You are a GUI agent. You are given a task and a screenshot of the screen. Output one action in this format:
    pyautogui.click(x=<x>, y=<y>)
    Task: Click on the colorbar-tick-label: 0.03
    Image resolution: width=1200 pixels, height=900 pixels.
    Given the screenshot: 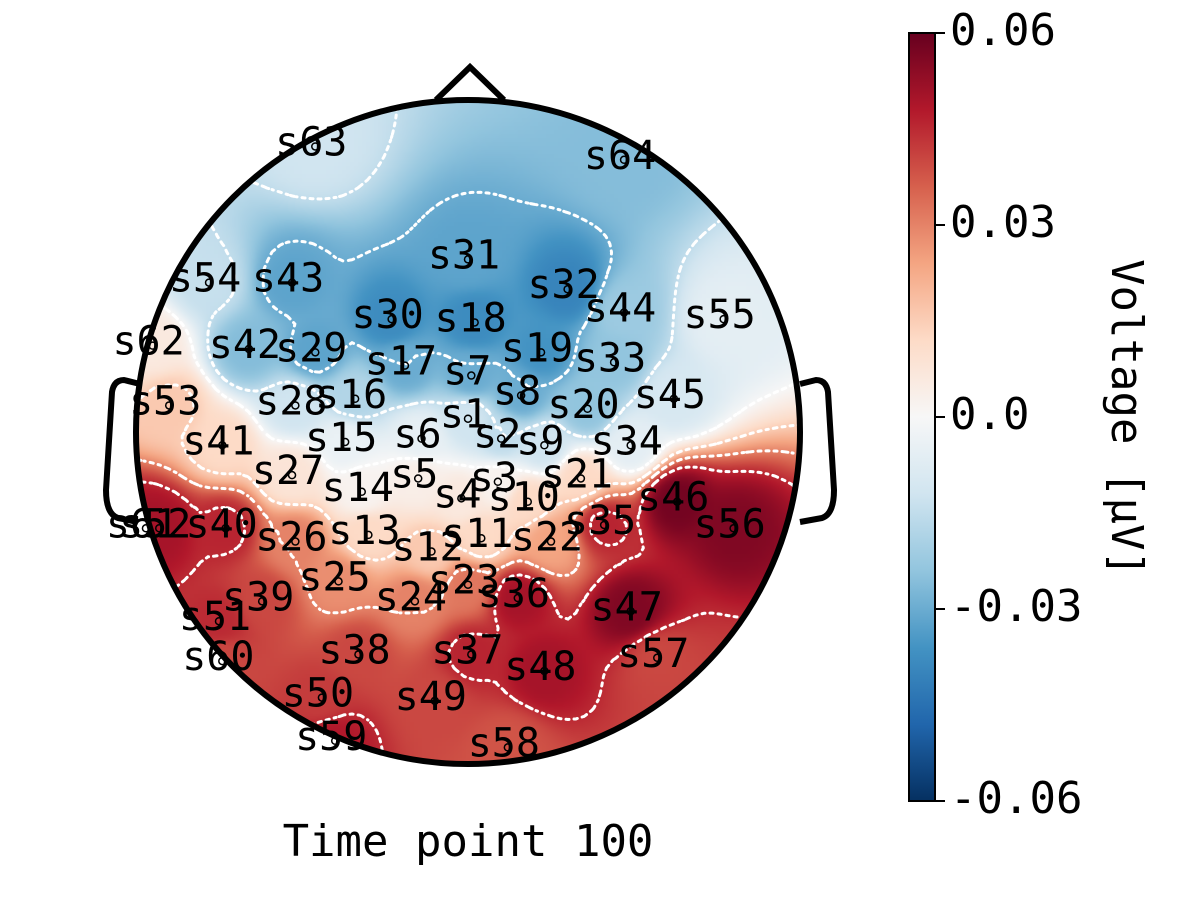 What is the action you would take?
    pyautogui.click(x=1003, y=222)
    